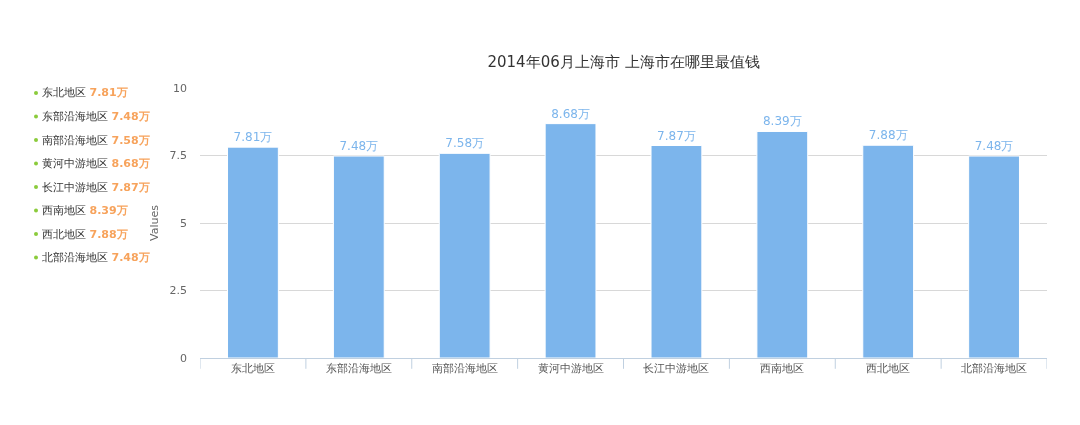  What do you see at coordinates (178, 156) in the screenshot?
I see `y-tick-label: 7.5` at bounding box center [178, 156].